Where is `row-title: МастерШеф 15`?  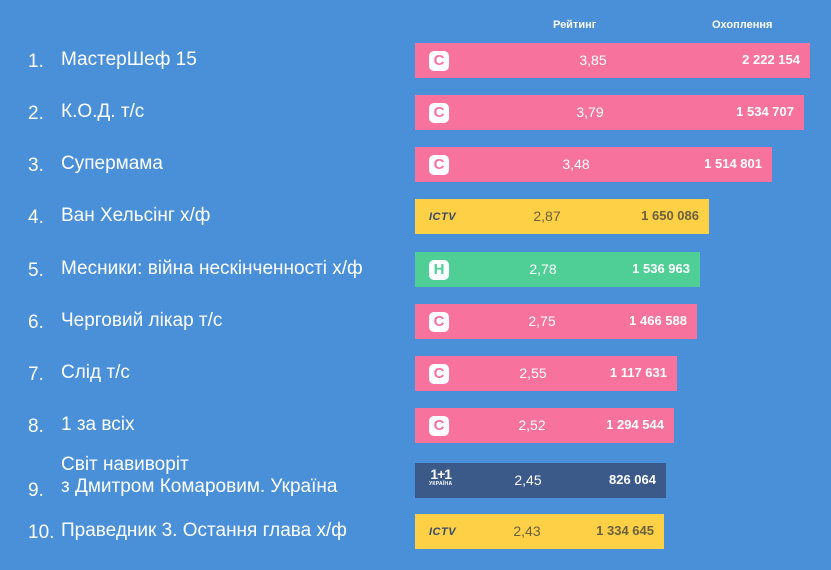
row-title: МастерШеф 15 is located at coordinates (129, 60).